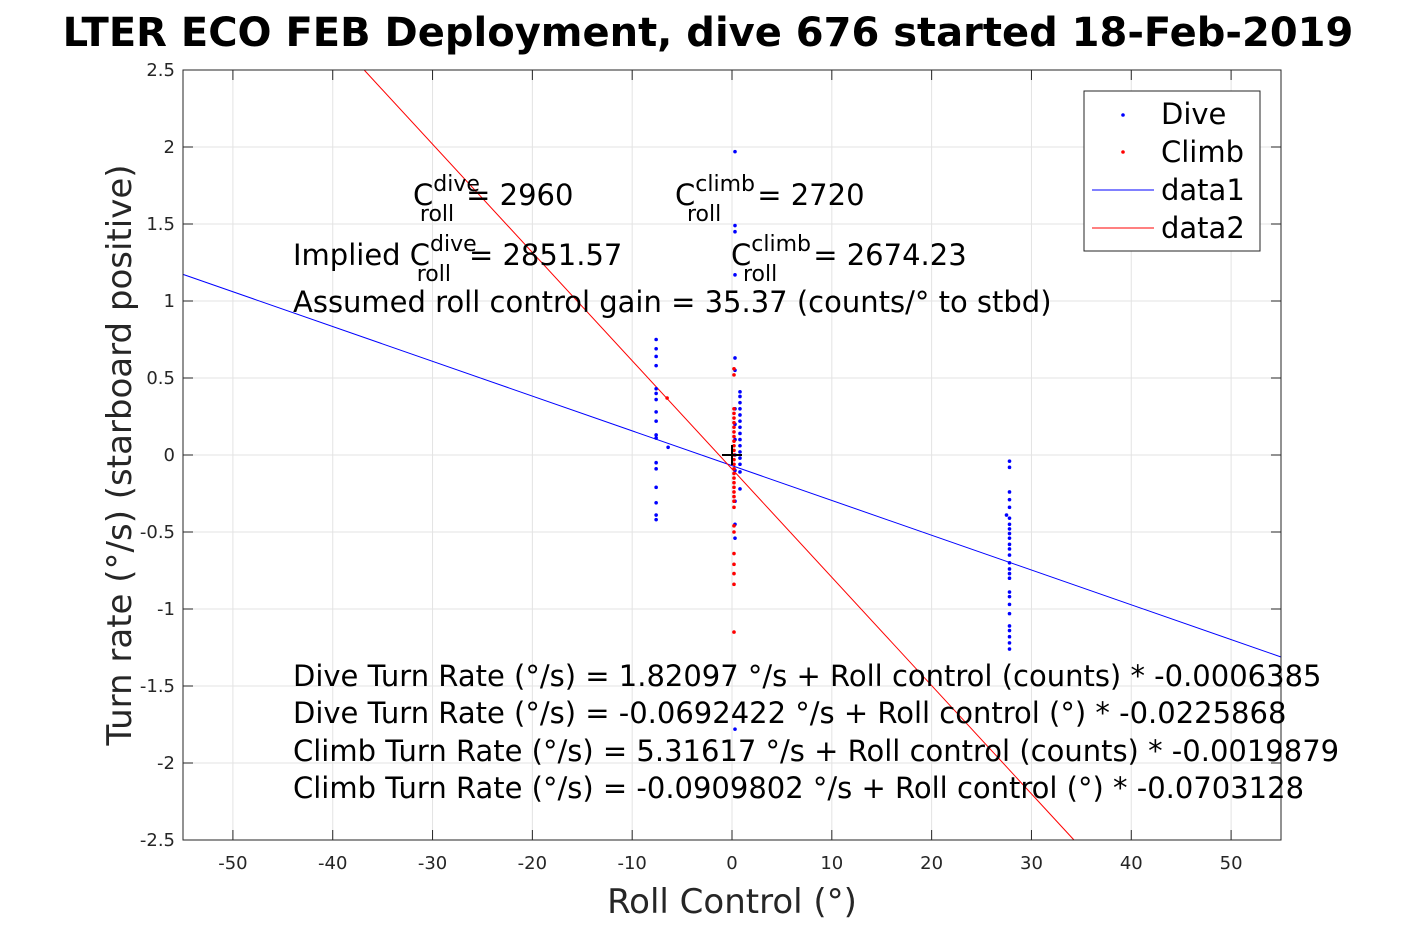 This screenshot has height=945, width=1417. I want to click on x-tick-label: -40, so click(332, 863).